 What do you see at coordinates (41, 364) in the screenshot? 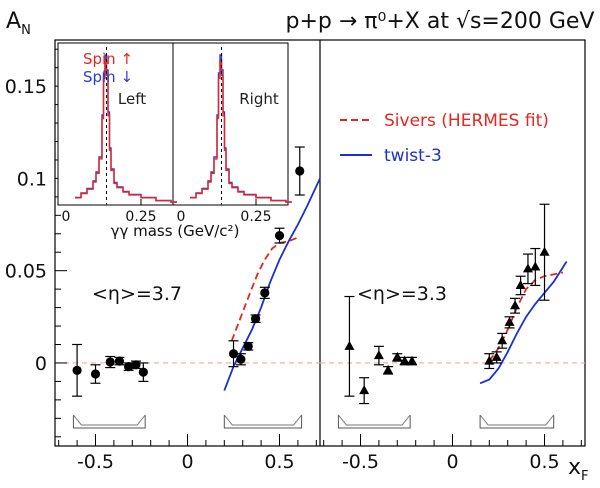
I see `y-tick-label: 0` at bounding box center [41, 364].